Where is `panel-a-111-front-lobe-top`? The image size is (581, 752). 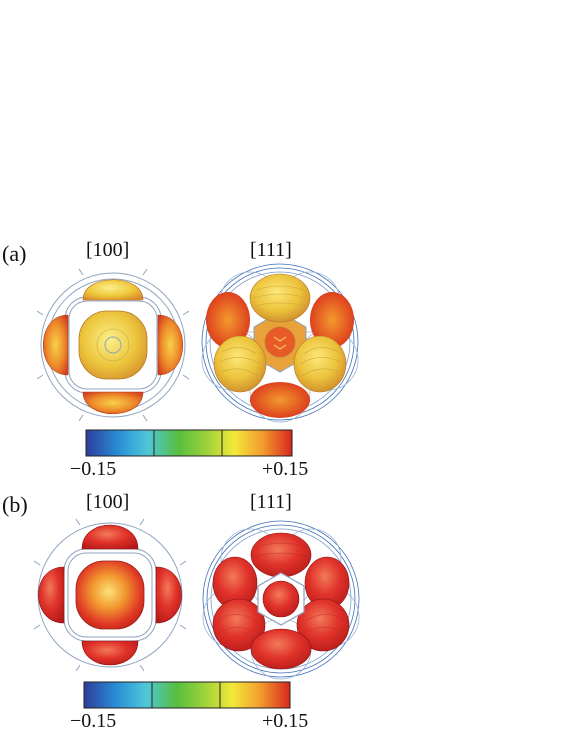
panel-a-111-front-lobe-top is located at coordinates (280, 298).